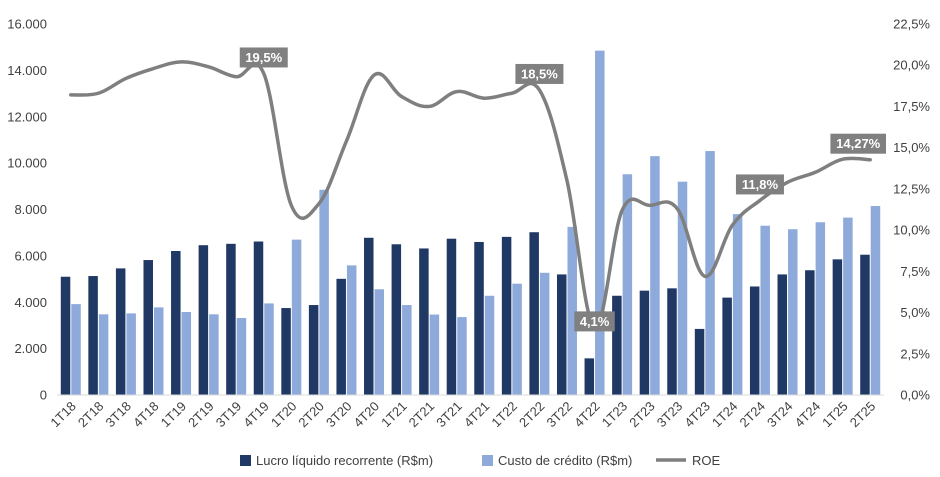  Describe the element at coordinates (534, 313) in the screenshot. I see `bar-lucro-2T22` at that location.